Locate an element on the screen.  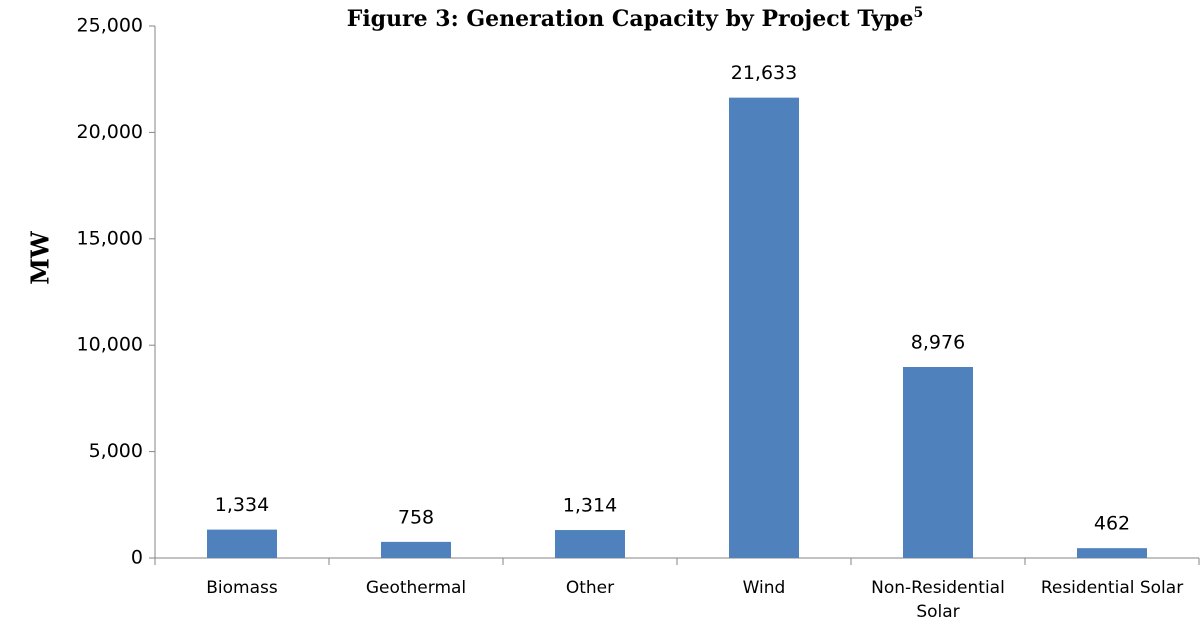
title-superscript: 5 is located at coordinates (919, 13).